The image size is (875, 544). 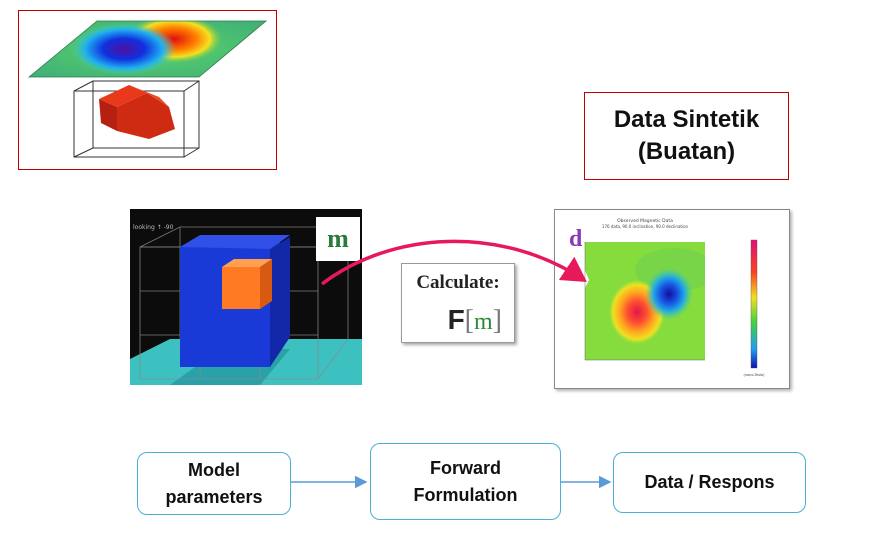 What do you see at coordinates (458, 282) in the screenshot?
I see `calculate-label: Calculate:` at bounding box center [458, 282].